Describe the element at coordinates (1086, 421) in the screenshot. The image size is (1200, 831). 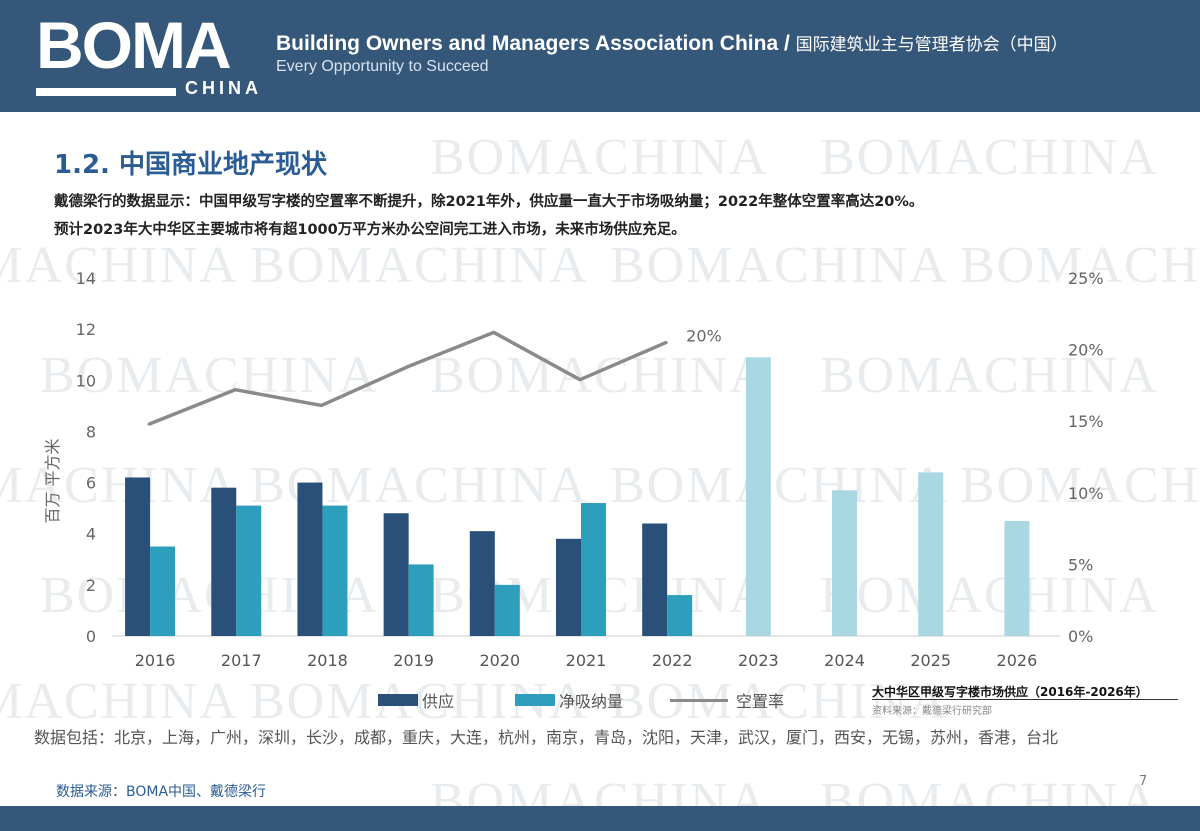
I see `y-tick-label-right: 15%` at that location.